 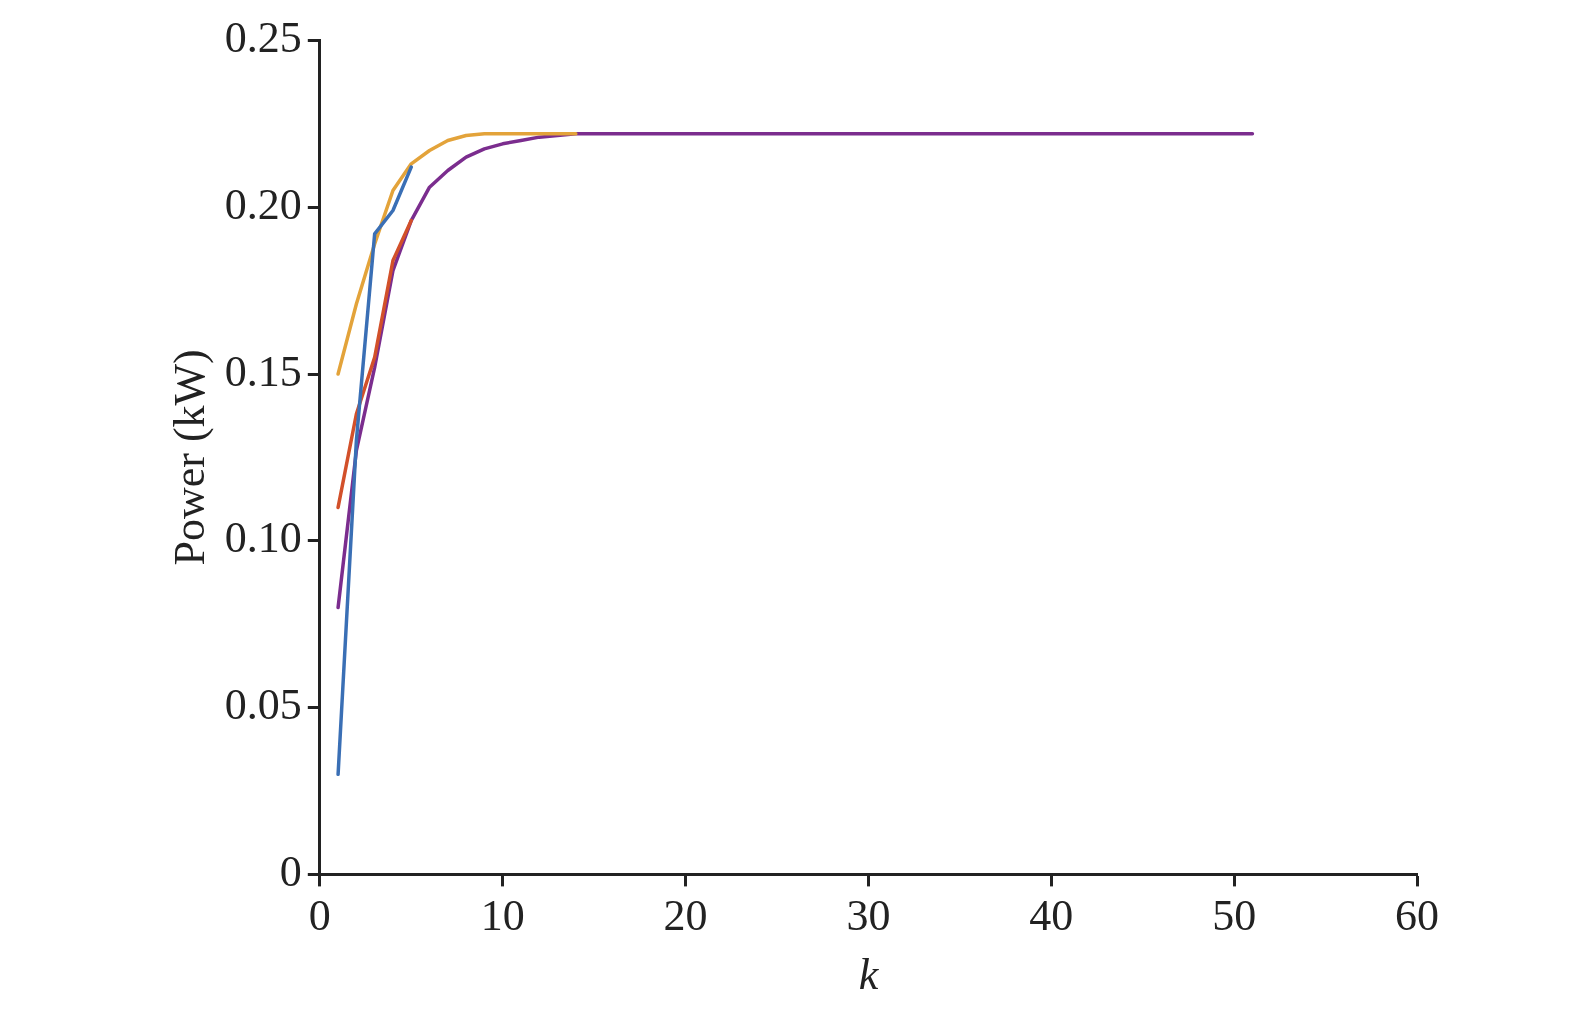 I want to click on y-tick-label: 0.15, so click(x=263, y=371).